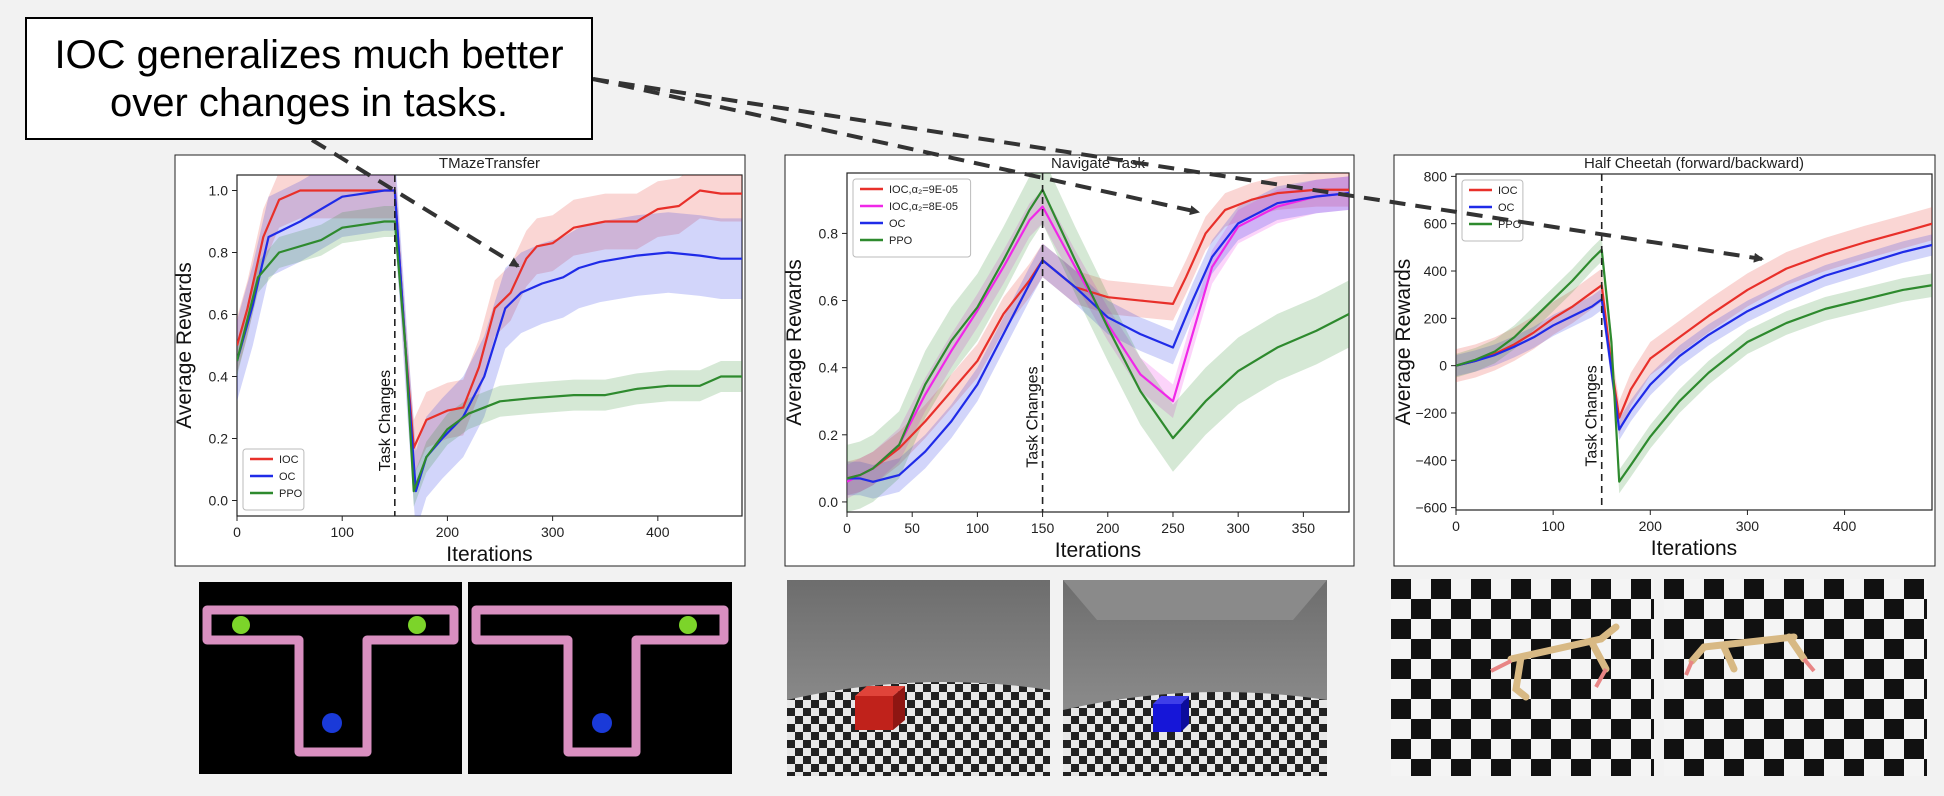  What do you see at coordinates (923, 190) in the screenshot?
I see `legend-label-ioc-9e-05: IOC,α₂=9E-05` at bounding box center [923, 190].